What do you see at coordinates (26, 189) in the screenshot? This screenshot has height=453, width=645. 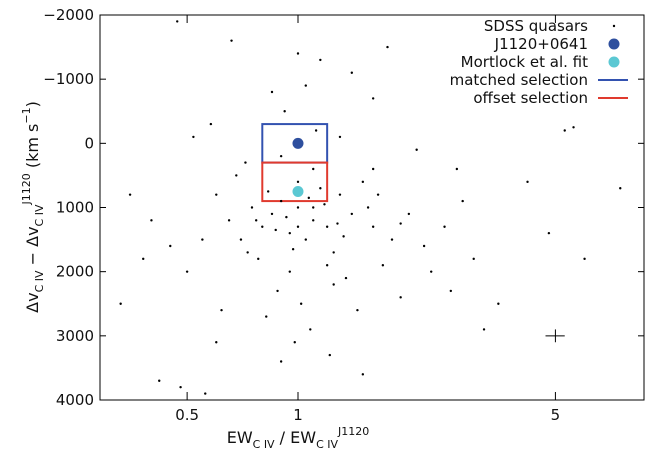 I see `y-axis-label-part: J1120` at bounding box center [26, 189].